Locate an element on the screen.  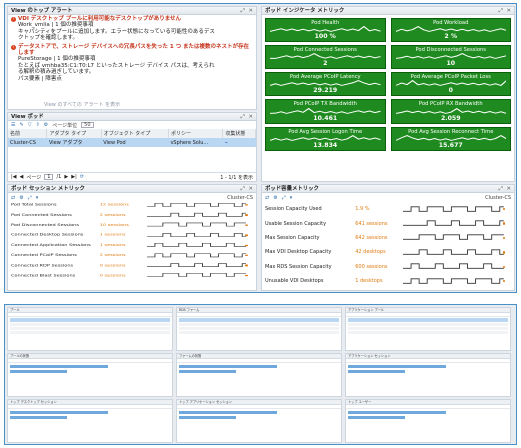
metric-value: 600 sessions is located at coordinates (371, 266).